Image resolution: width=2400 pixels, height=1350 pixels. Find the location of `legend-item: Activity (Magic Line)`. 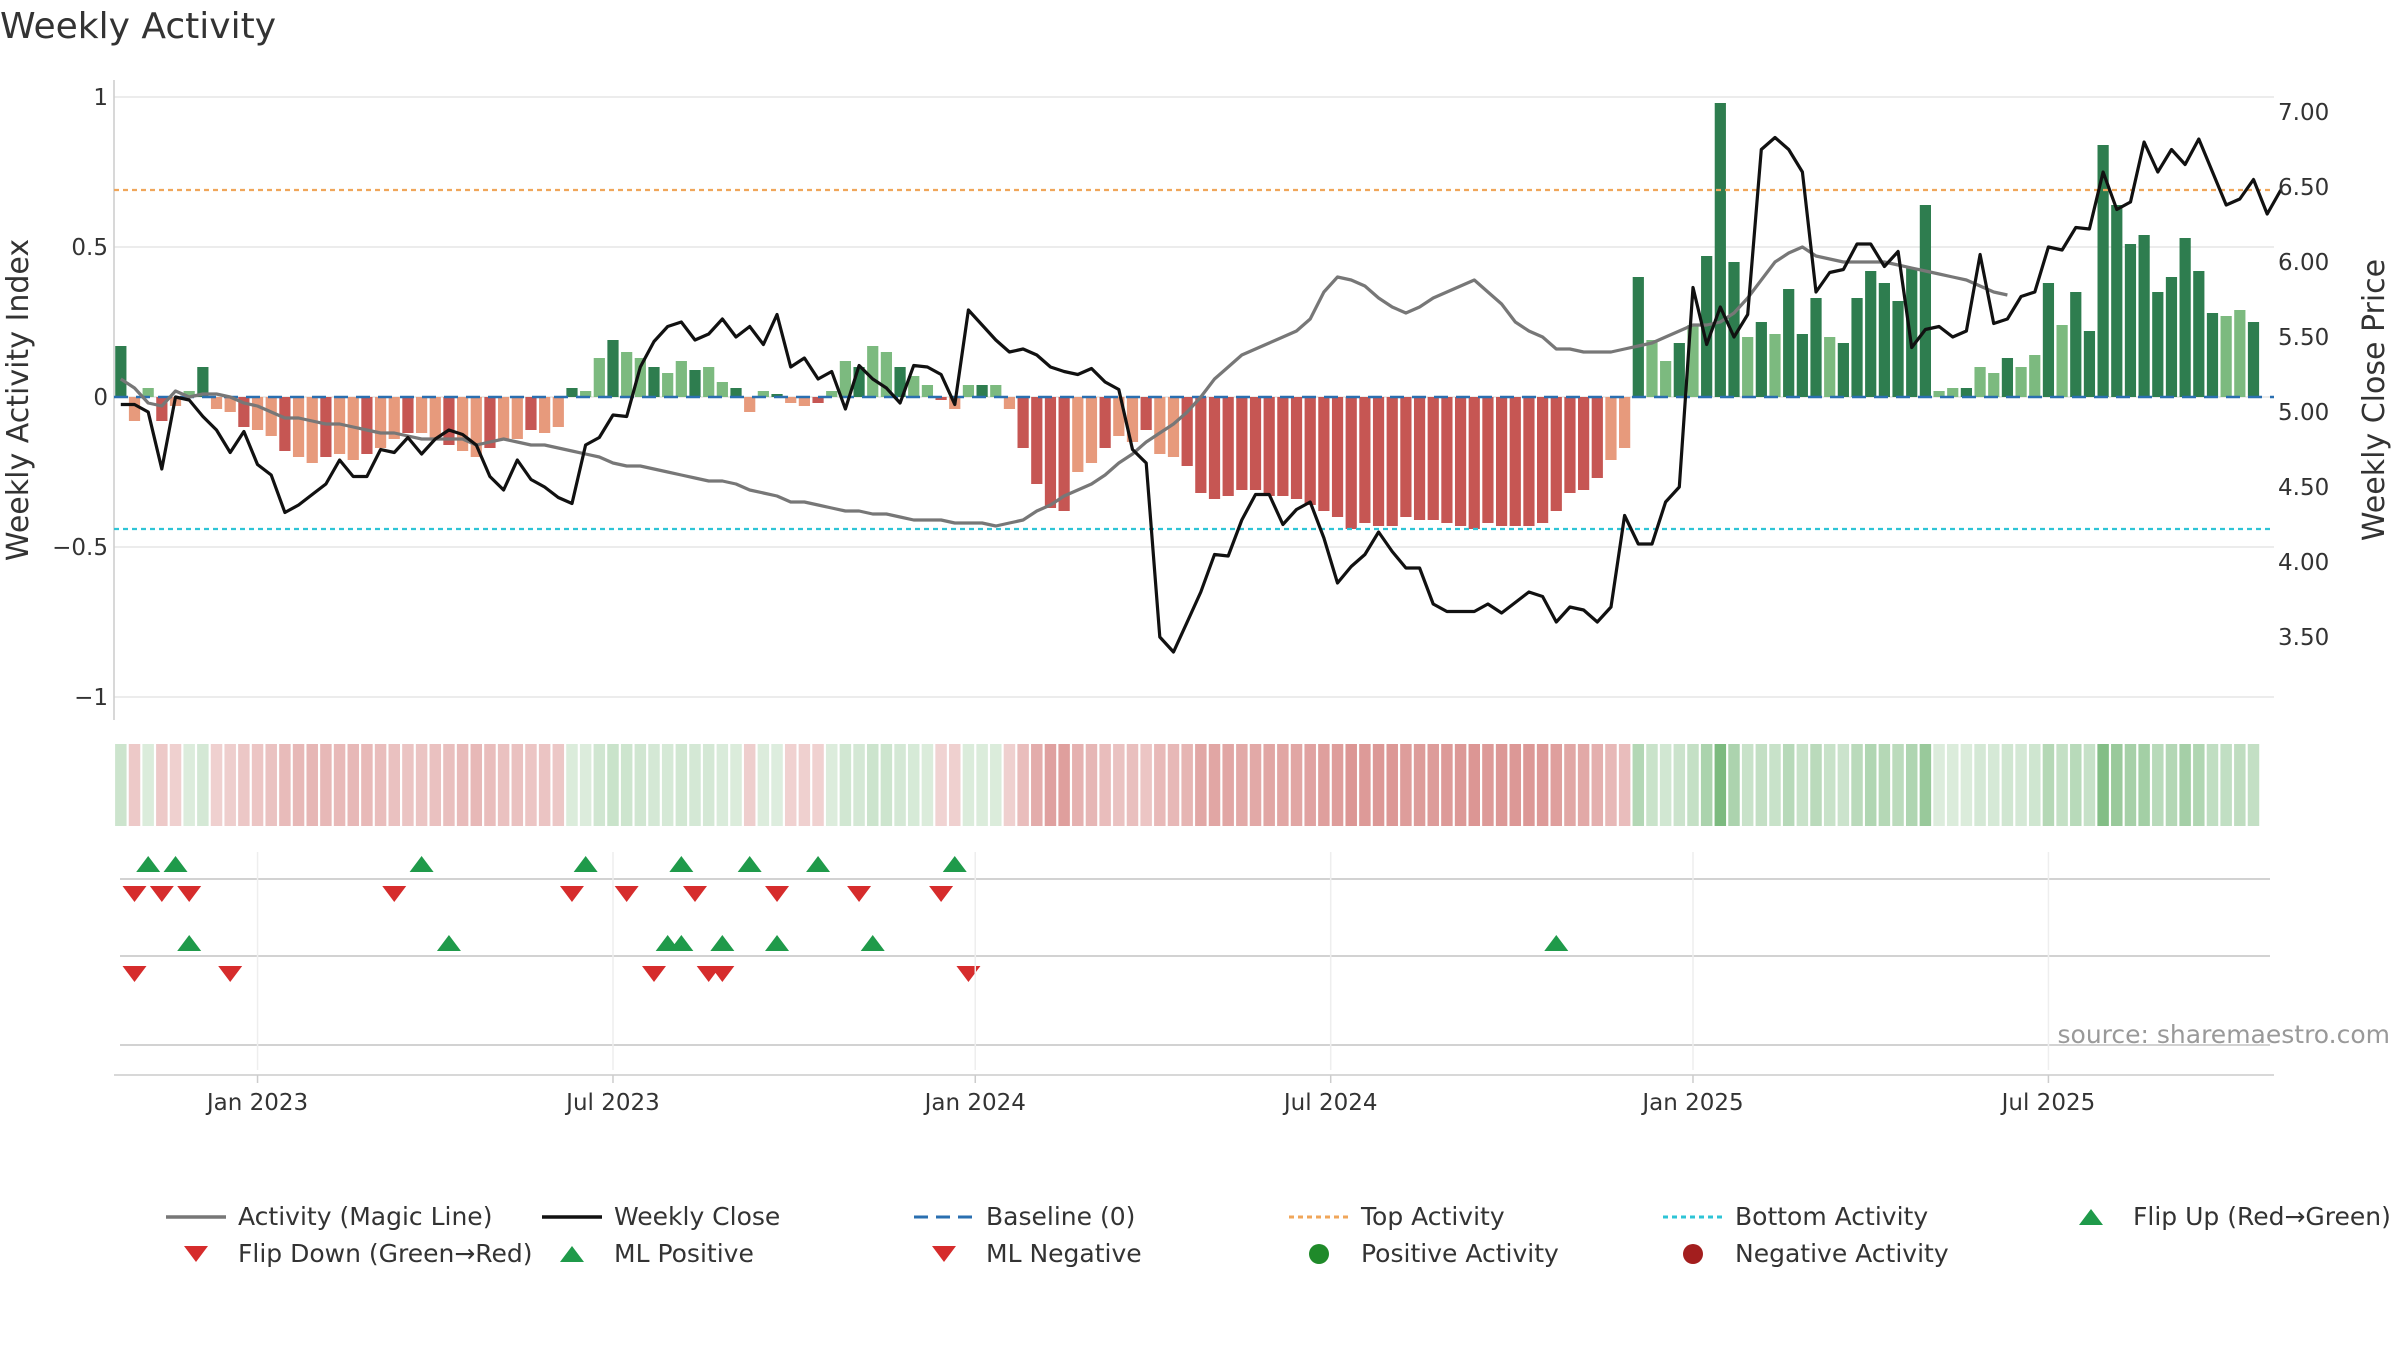

legend-item: Activity (Magic Line) is located at coordinates (329, 1216).